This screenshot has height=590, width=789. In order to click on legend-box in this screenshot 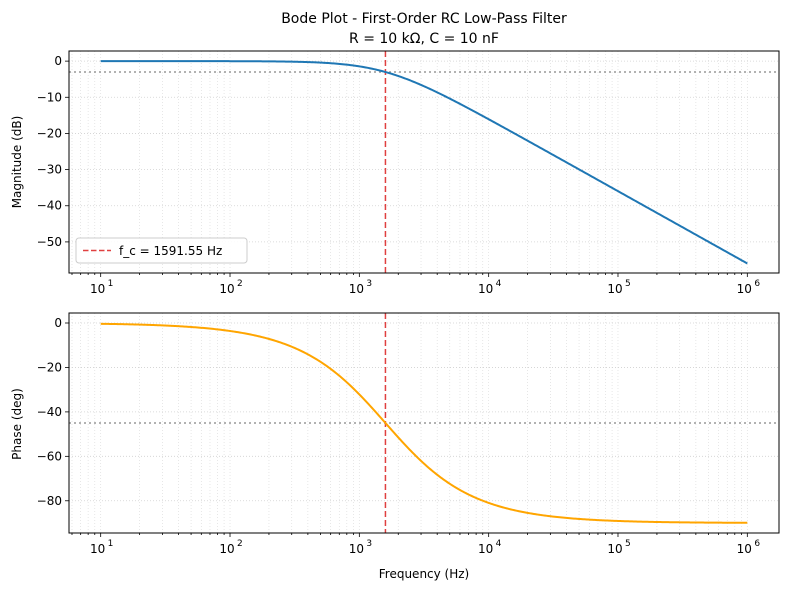, I will do `click(161, 250)`.